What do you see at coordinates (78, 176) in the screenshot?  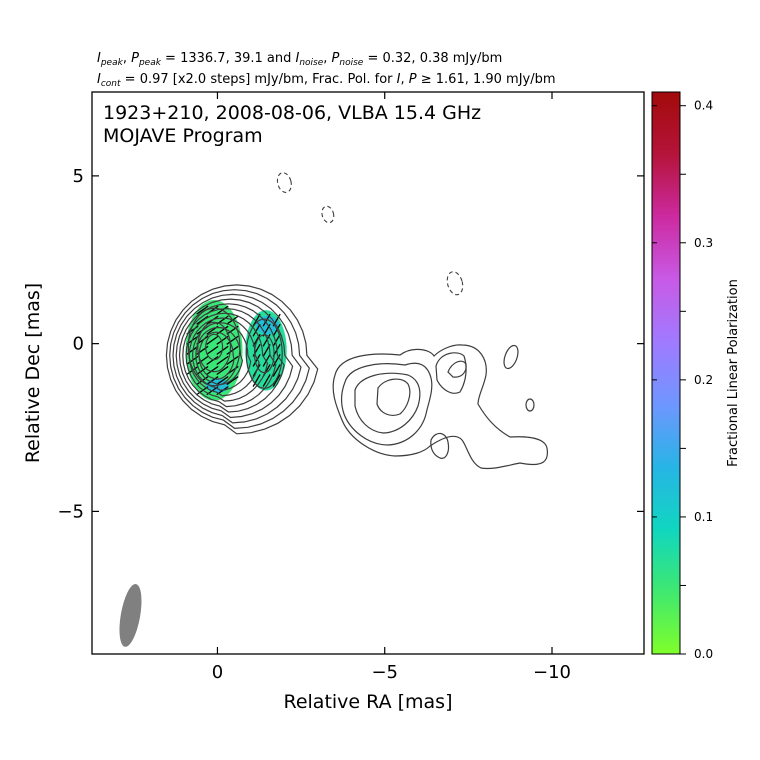 I see `y-tick-label: 5` at bounding box center [78, 176].